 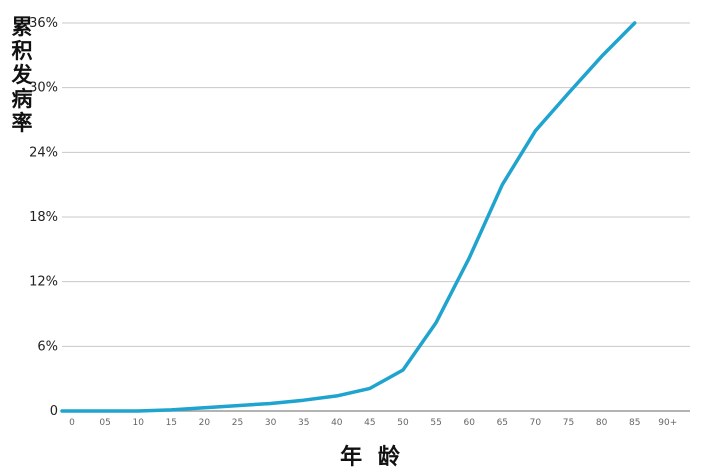 What do you see at coordinates (43, 23) in the screenshot?
I see `y-tick-label: 36%` at bounding box center [43, 23].